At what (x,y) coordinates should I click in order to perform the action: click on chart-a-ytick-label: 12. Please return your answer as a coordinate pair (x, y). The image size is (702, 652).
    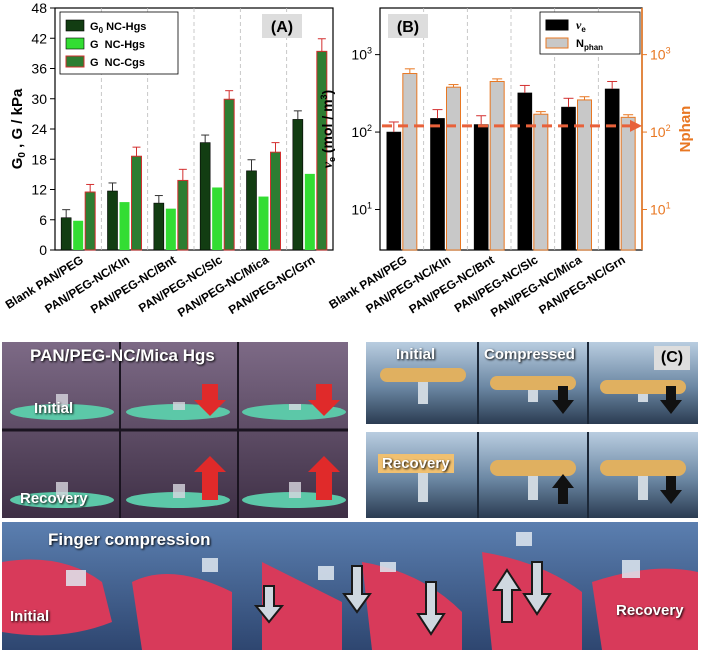
    Looking at the image, I should click on (39, 190).